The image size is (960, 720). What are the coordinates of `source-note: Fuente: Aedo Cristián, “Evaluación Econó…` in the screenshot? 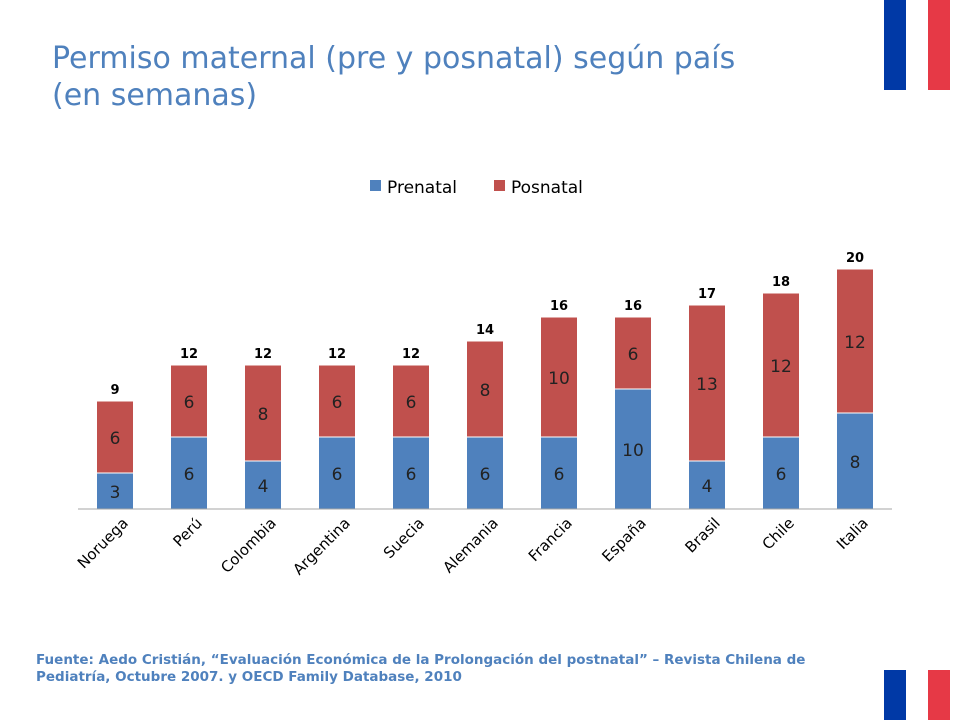 It's located at (456, 669).